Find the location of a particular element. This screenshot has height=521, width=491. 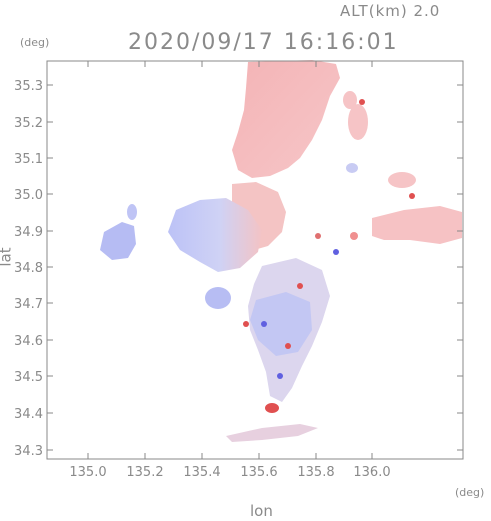

y-tick-label: 34.3 is located at coordinates (28, 451).